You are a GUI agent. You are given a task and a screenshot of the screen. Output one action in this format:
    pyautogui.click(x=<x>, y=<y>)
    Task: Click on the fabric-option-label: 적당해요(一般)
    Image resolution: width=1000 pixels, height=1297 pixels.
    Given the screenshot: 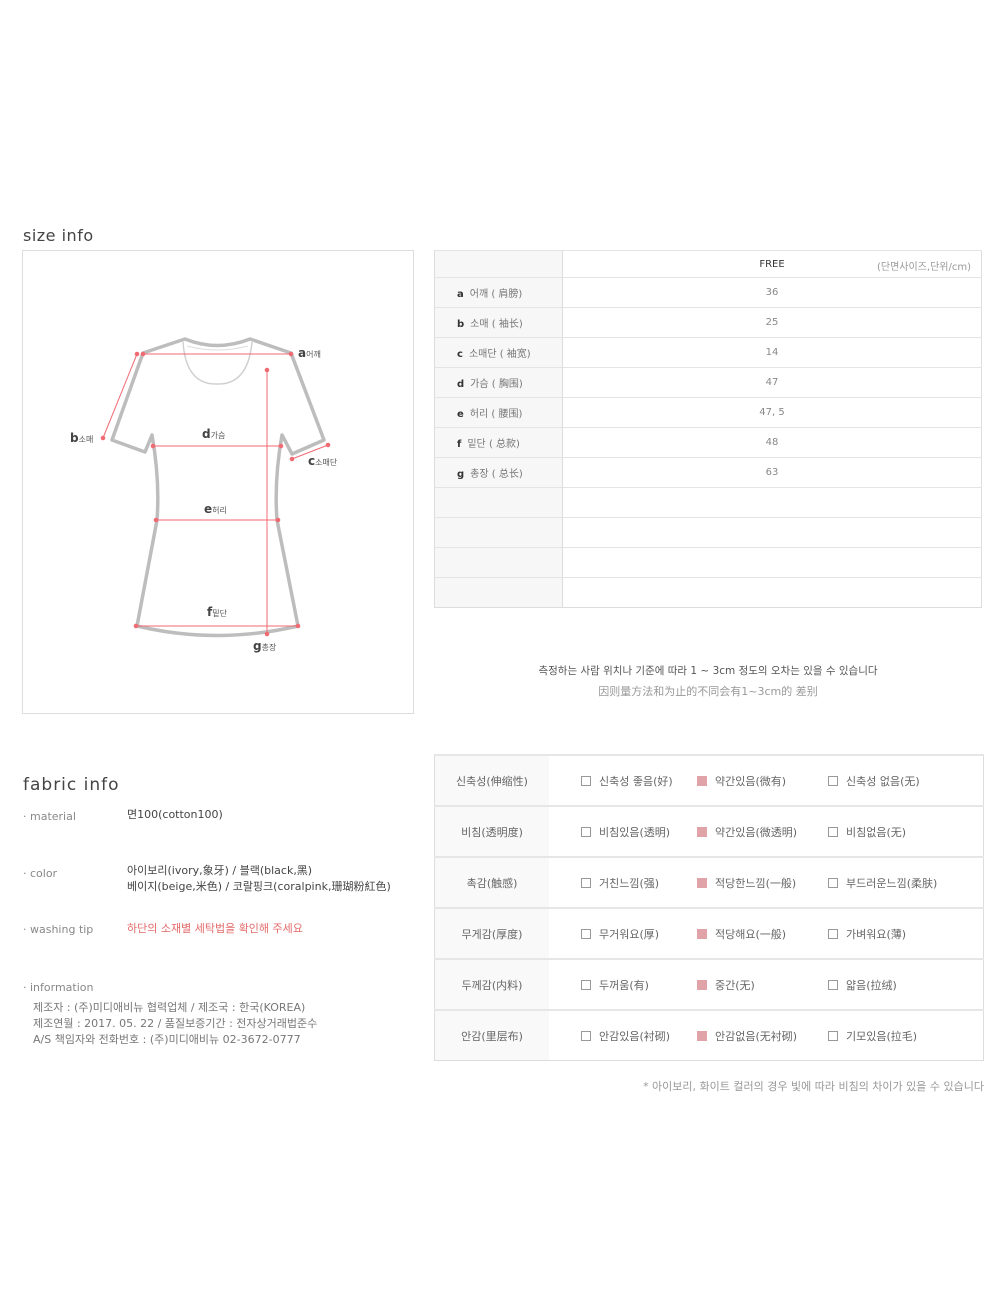 What is the action you would take?
    pyautogui.click(x=751, y=934)
    